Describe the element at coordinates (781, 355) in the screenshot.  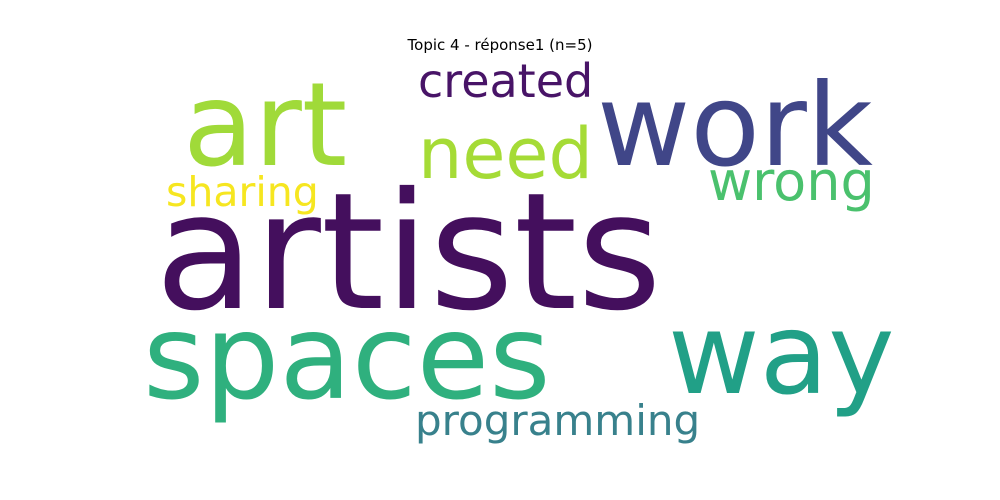
I see `word-way: way` at that location.